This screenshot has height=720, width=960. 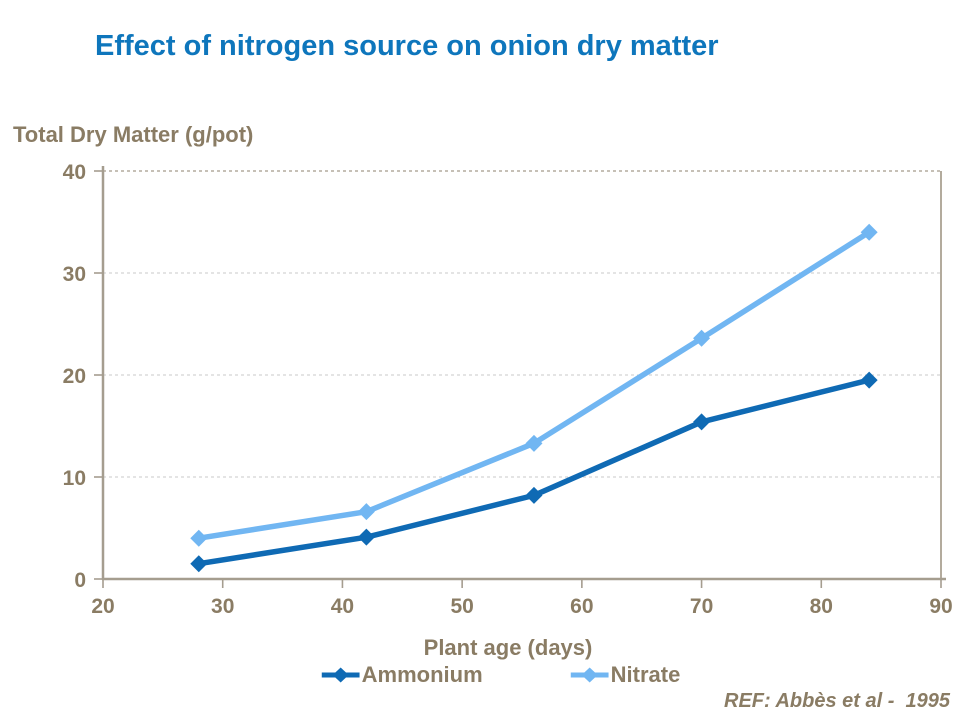 What do you see at coordinates (80, 580) in the screenshot?
I see `y-tick-label: 0` at bounding box center [80, 580].